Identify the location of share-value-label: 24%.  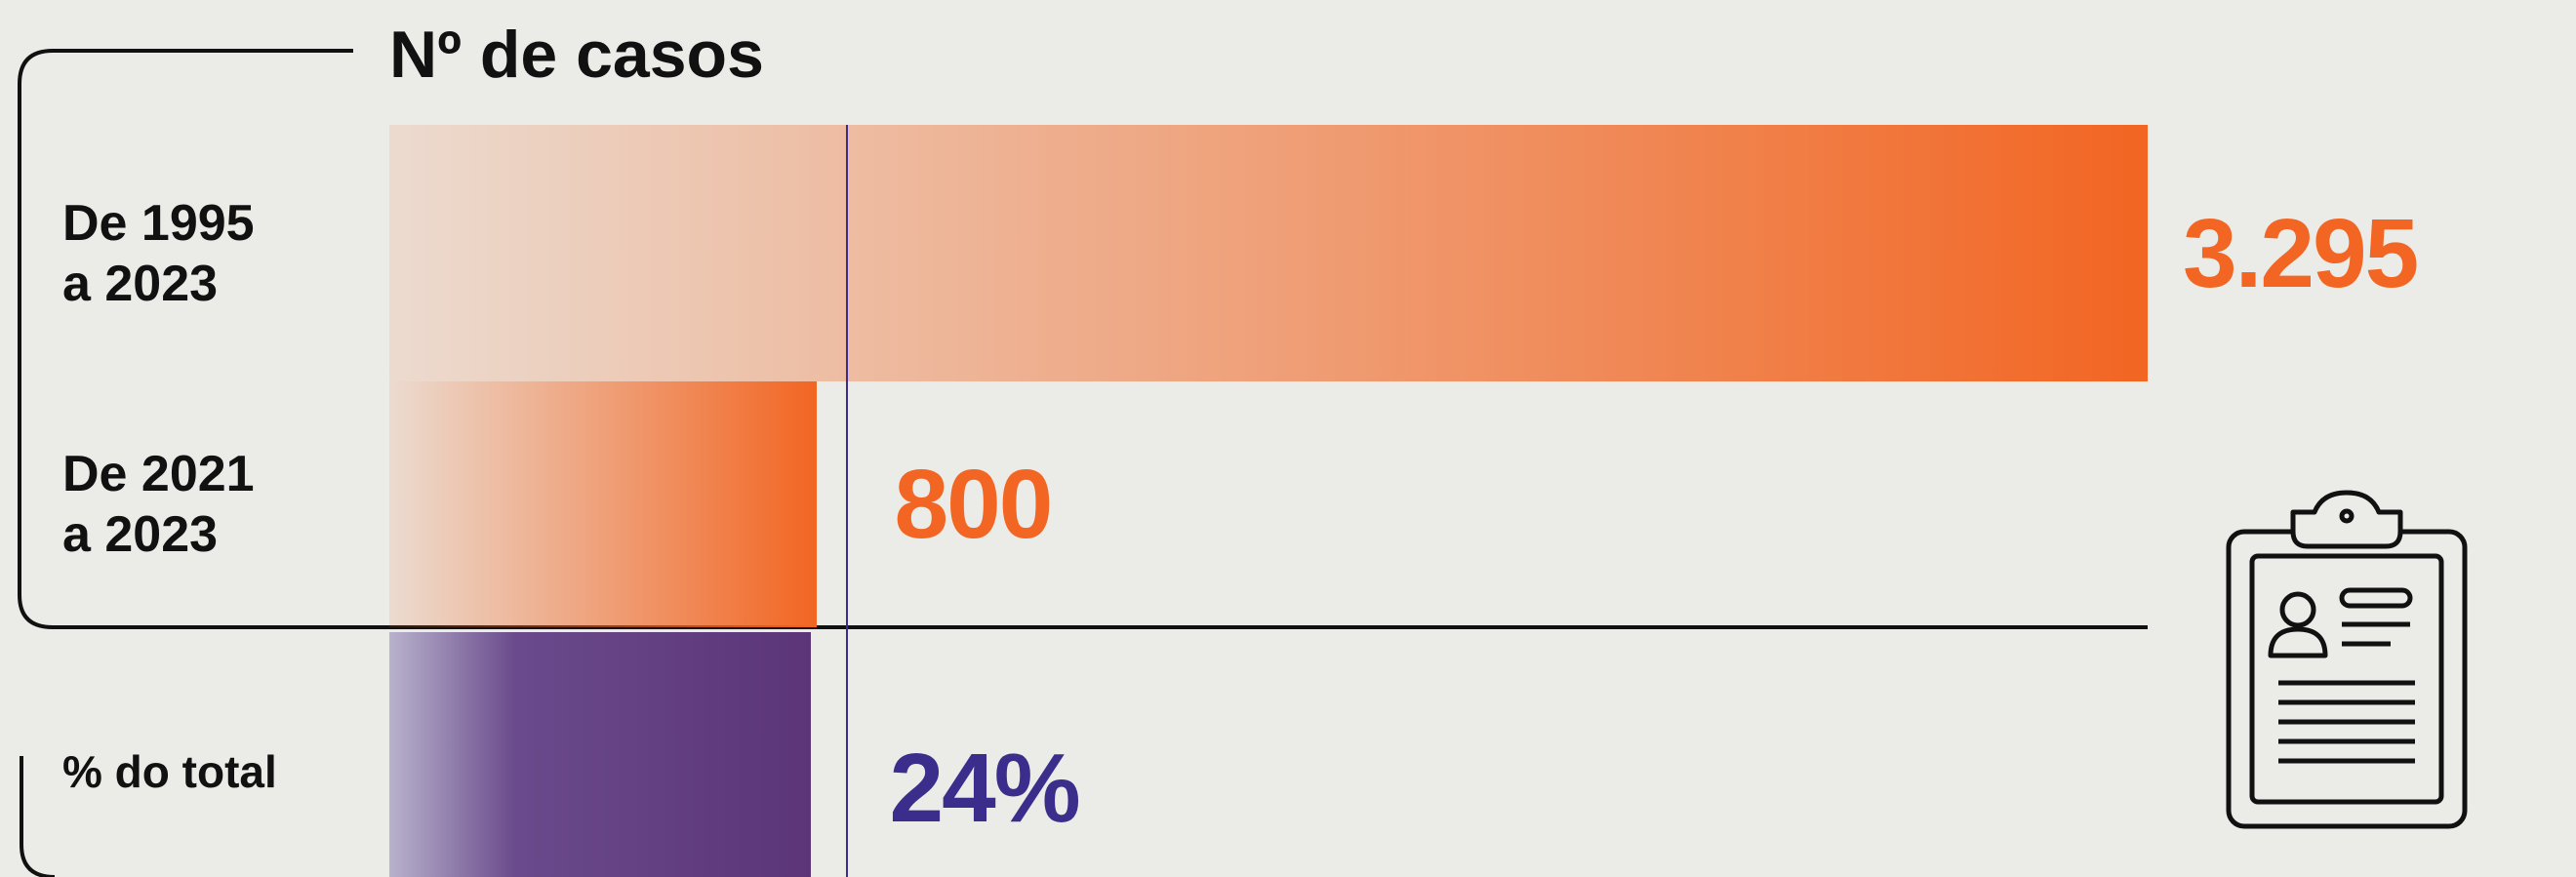
(984, 788).